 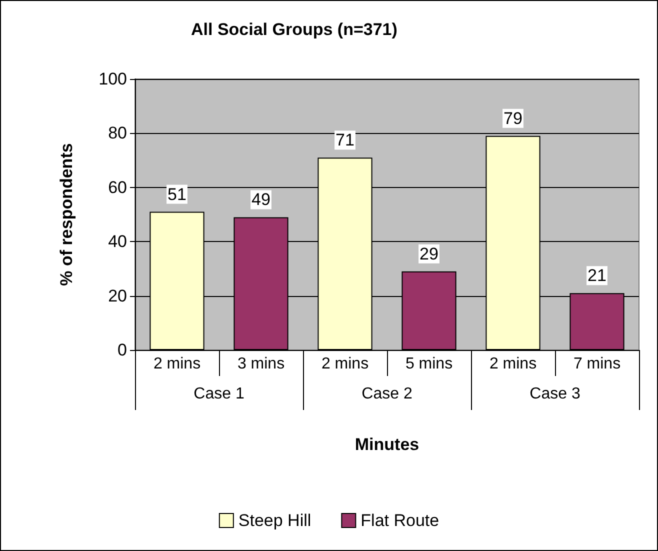 I want to click on y-tick-label: 0, so click(x=122, y=350).